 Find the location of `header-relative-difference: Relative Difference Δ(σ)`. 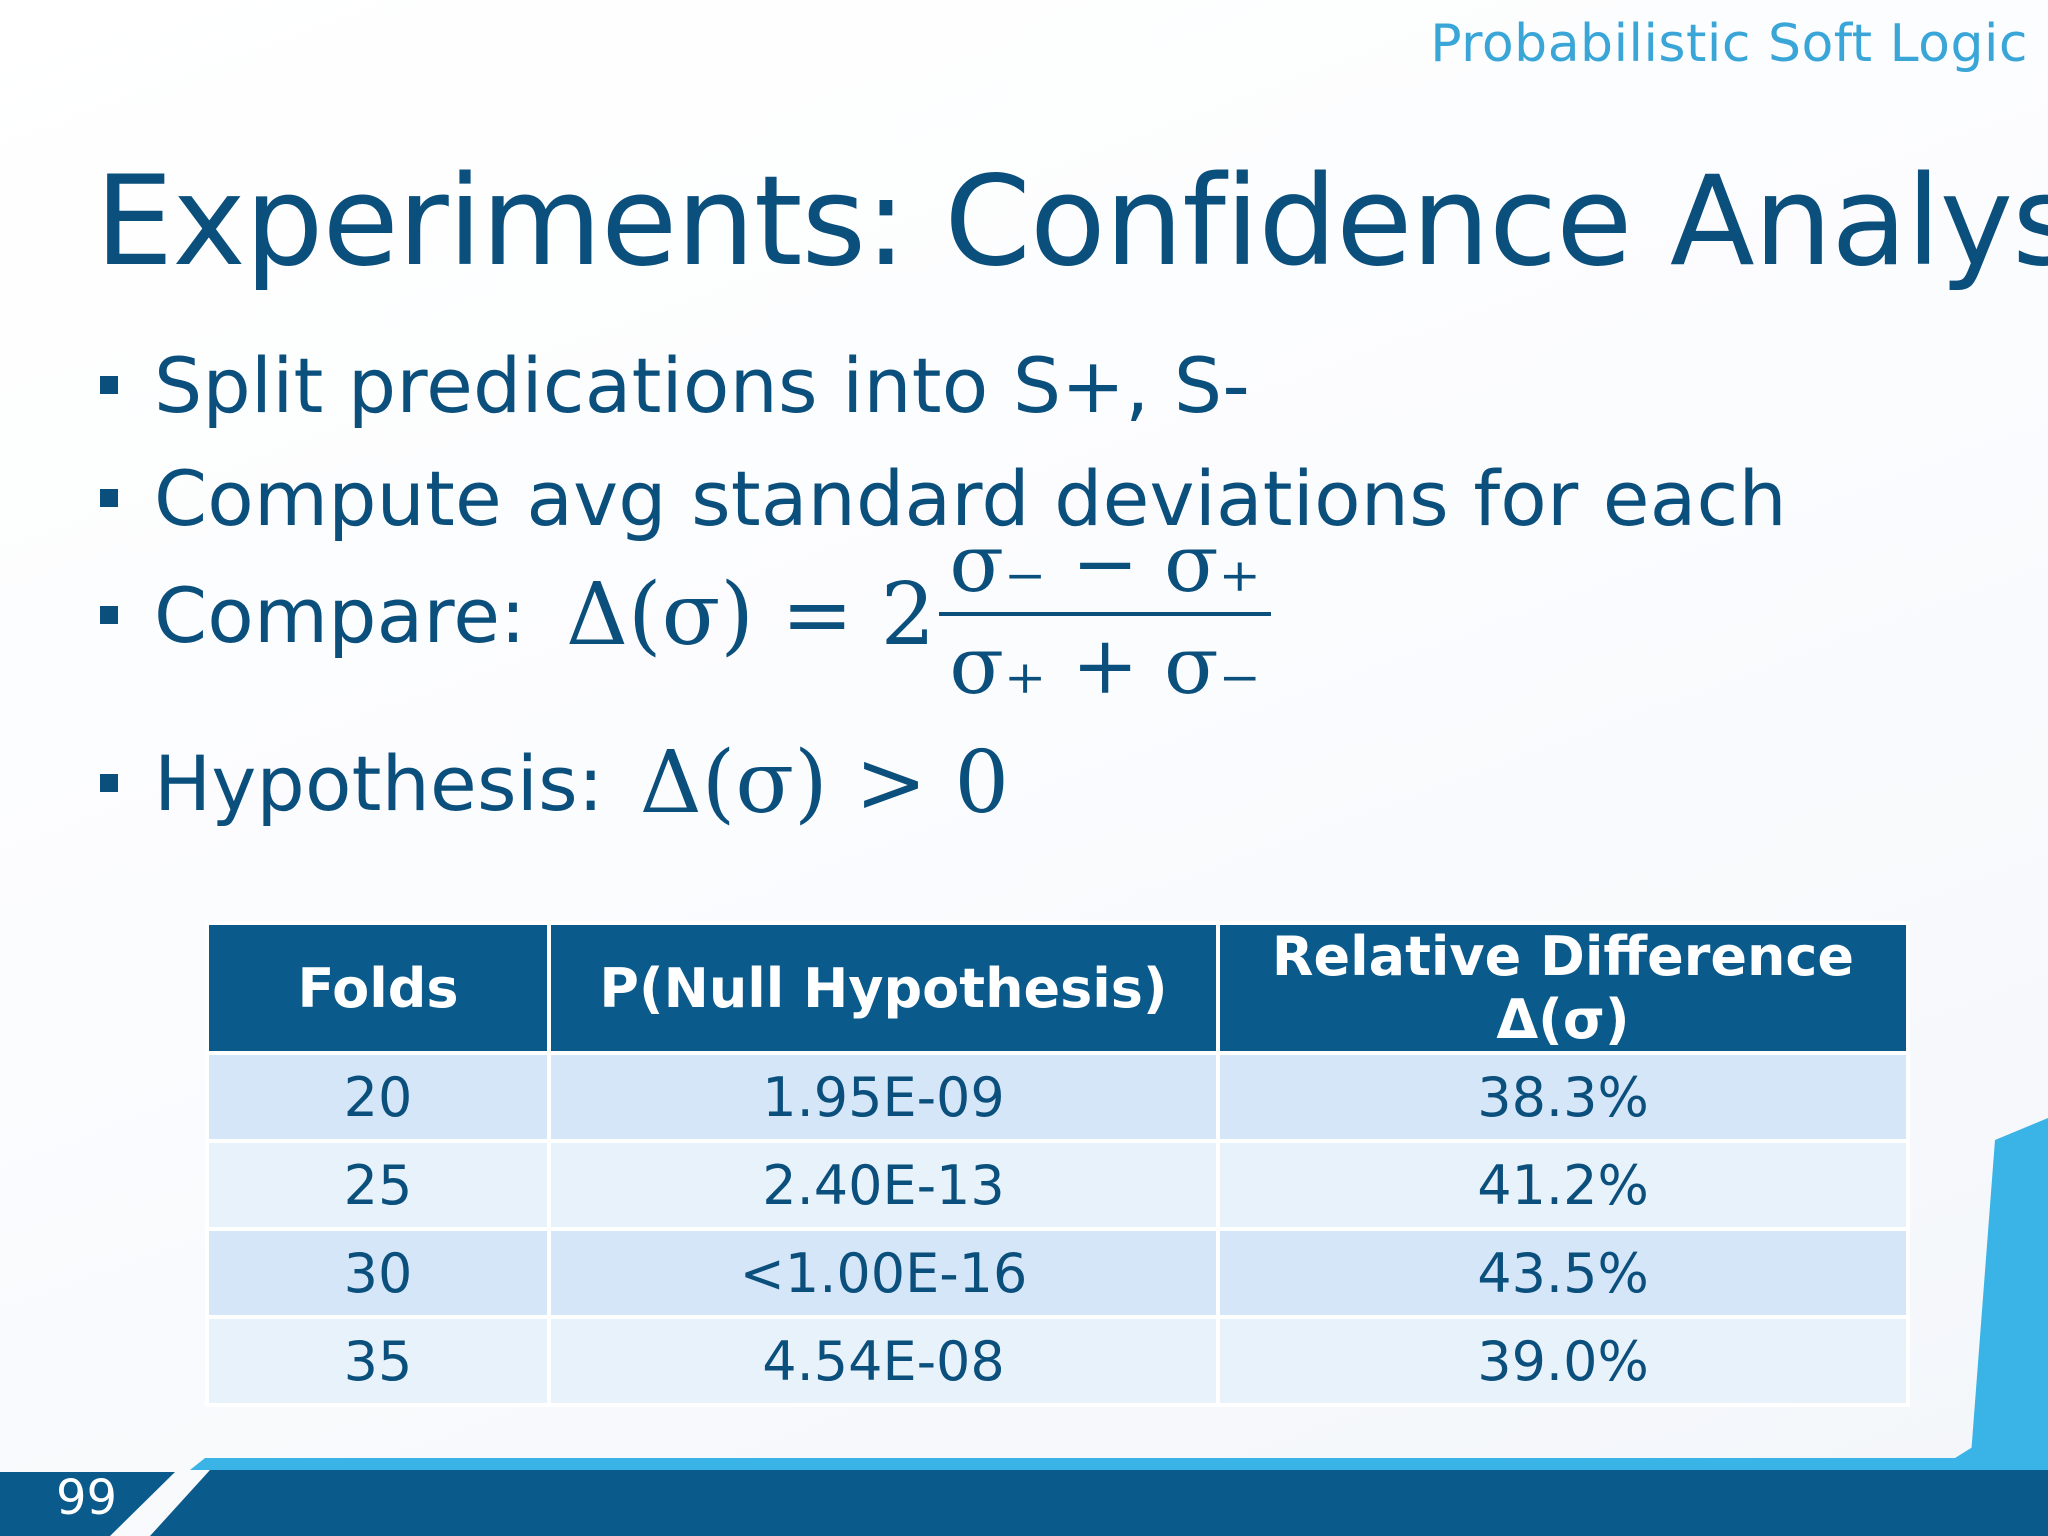

header-relative-difference: Relative Difference Δ(σ) is located at coordinates (1563, 988).